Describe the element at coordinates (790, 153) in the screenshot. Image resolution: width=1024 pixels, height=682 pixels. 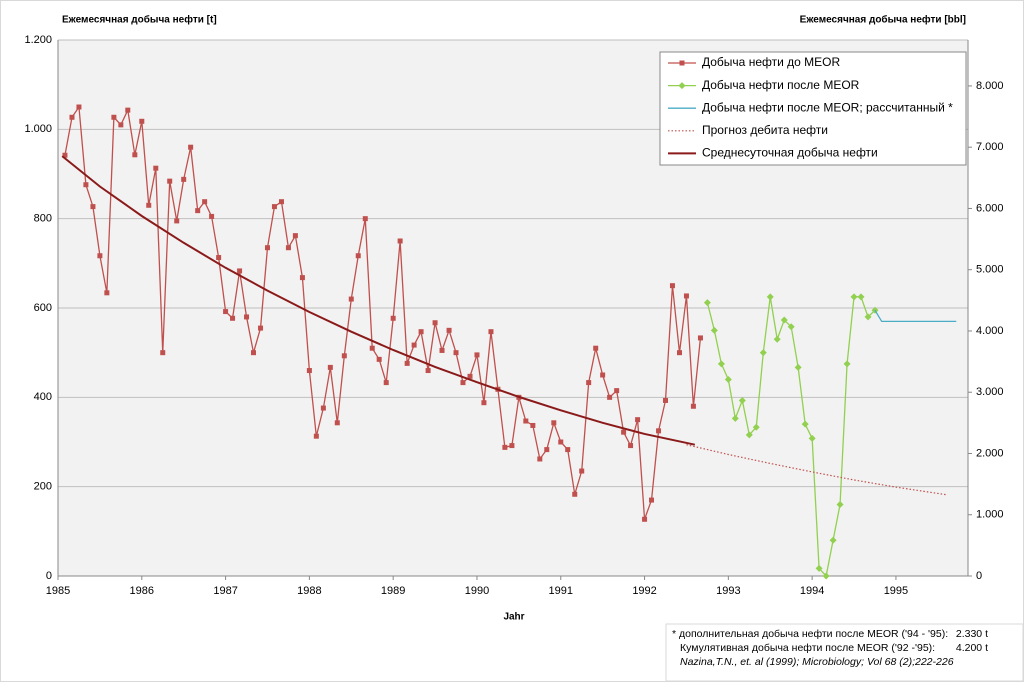
I see `legend-label: Среднесуточная добыча нефти` at that location.